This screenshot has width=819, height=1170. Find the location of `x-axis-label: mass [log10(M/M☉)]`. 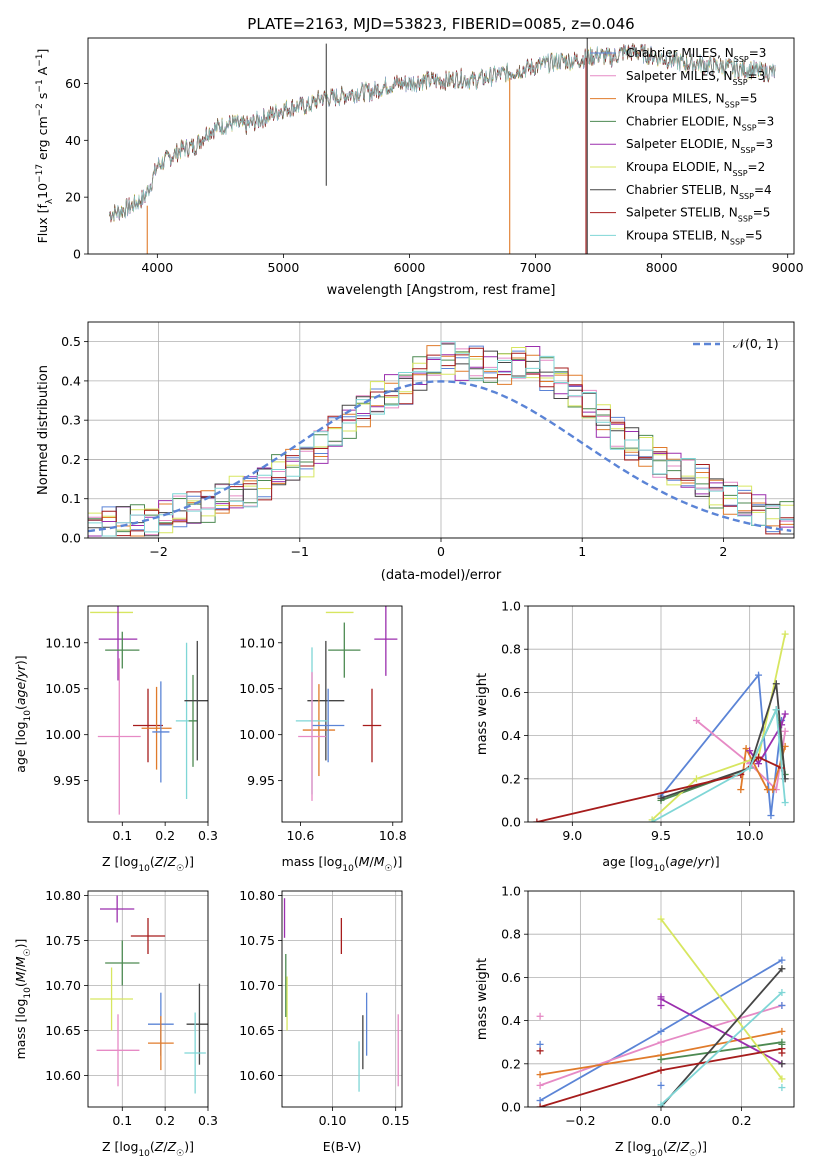

x-axis-label: mass [log10(M/M☉)] is located at coordinates (342, 864).